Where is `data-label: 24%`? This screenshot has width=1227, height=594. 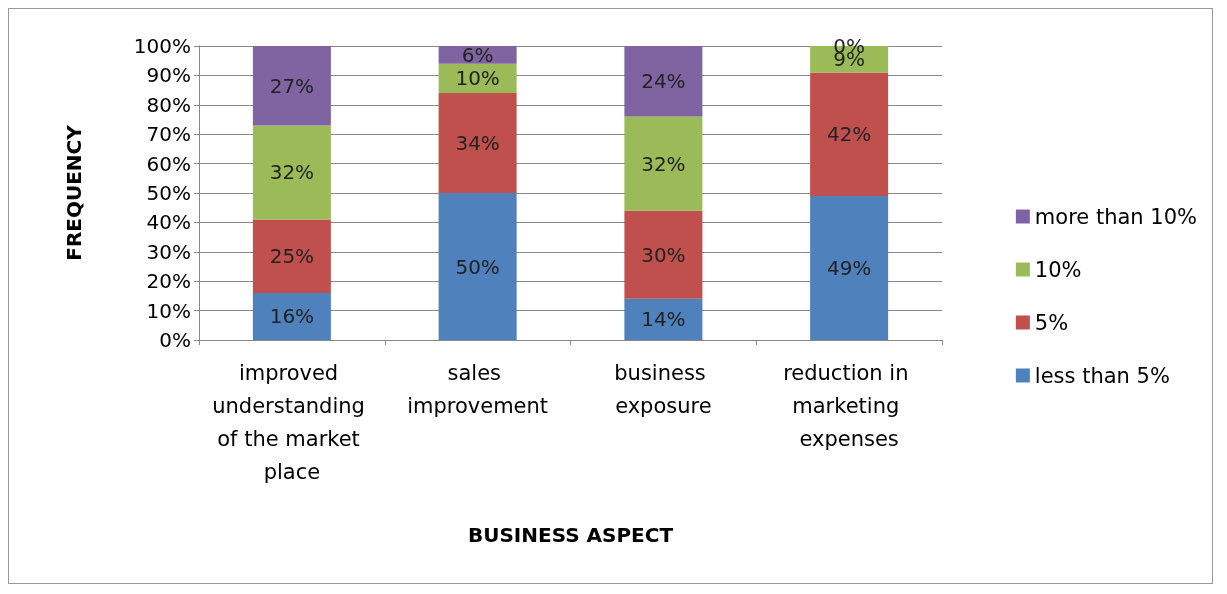 data-label: 24% is located at coordinates (663, 81).